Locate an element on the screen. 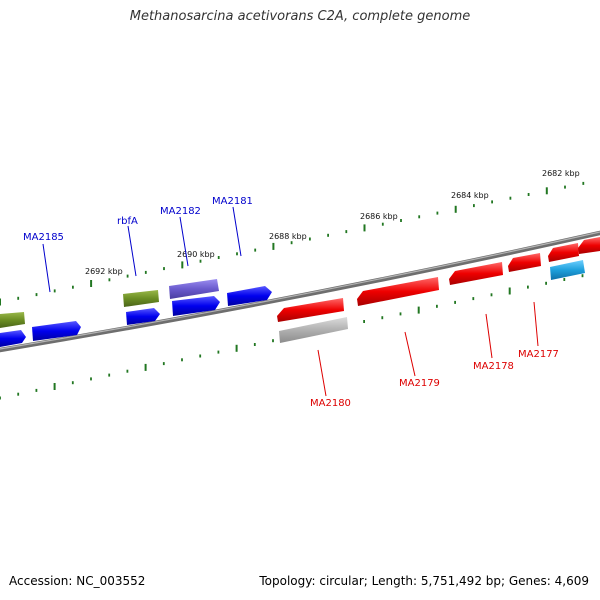 The width and height of the screenshot is (600, 600). scale-label-2688: 2688 kbp is located at coordinates (288, 236).